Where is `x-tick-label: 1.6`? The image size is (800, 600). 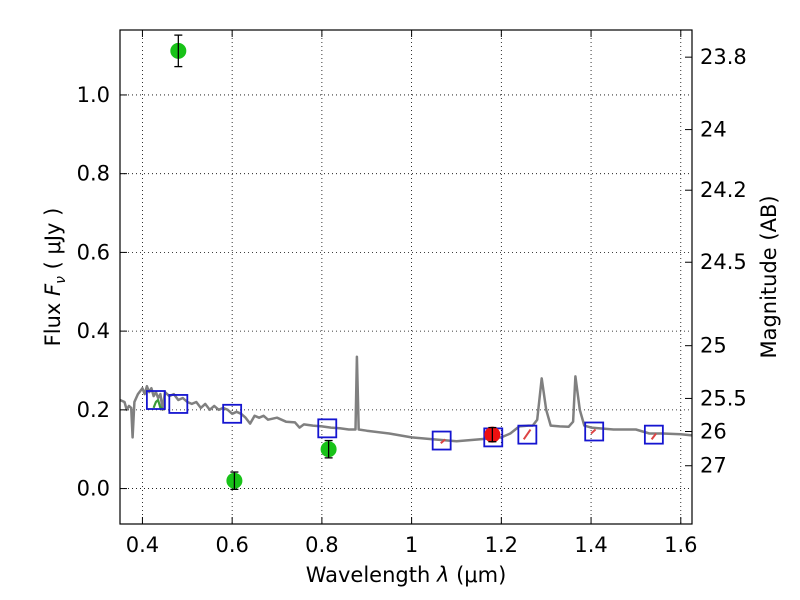 x-tick-label: 1.6 is located at coordinates (680, 545).